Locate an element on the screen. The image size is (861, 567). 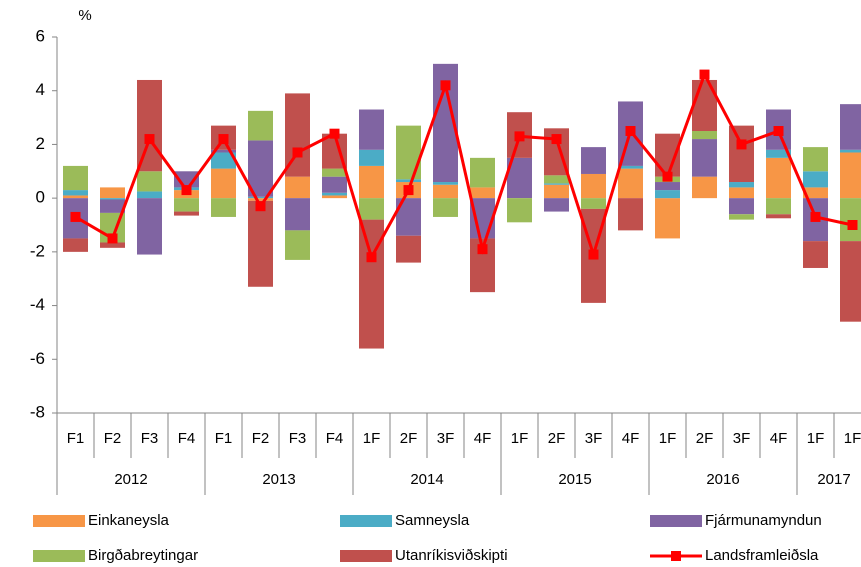
y-tick-label: 0 is located at coordinates (40, 197).